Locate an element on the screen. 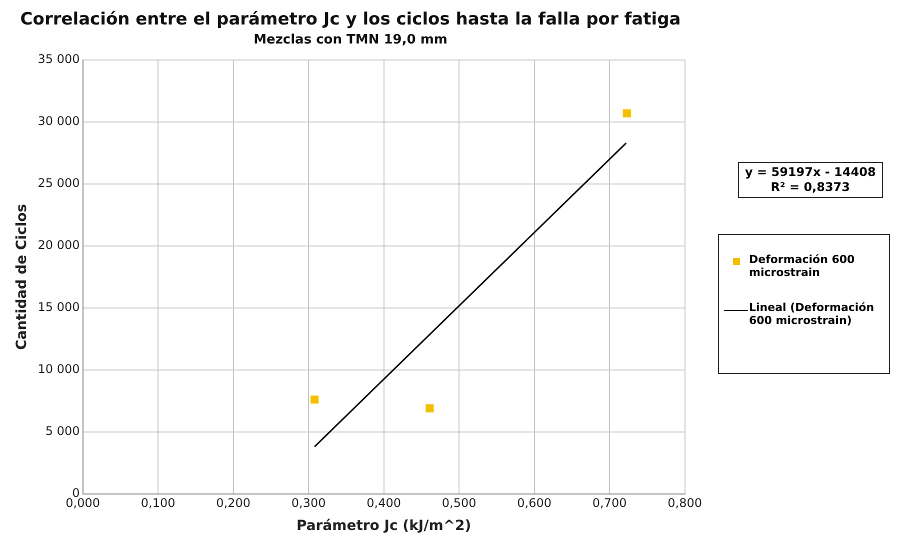 Image resolution: width=897 pixels, height=545 pixels. y-tick-label: 35 000 is located at coordinates (59, 59).